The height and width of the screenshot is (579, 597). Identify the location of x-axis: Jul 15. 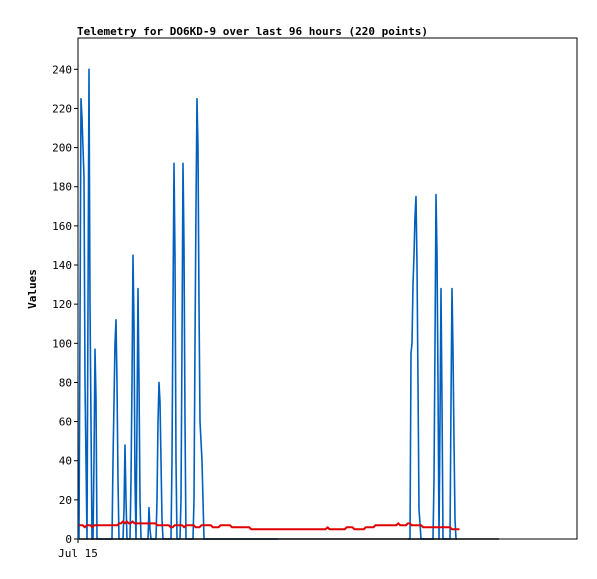
(78, 549).